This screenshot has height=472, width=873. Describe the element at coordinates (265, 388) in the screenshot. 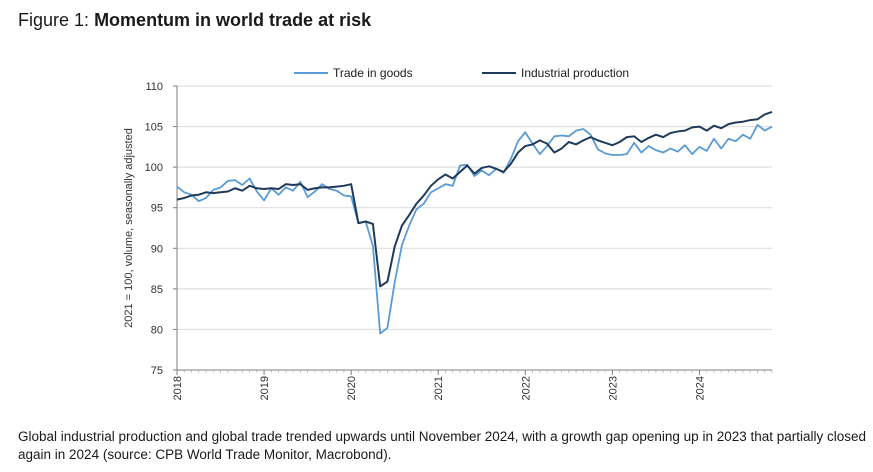

I see `x-tick-label: 2019` at that location.